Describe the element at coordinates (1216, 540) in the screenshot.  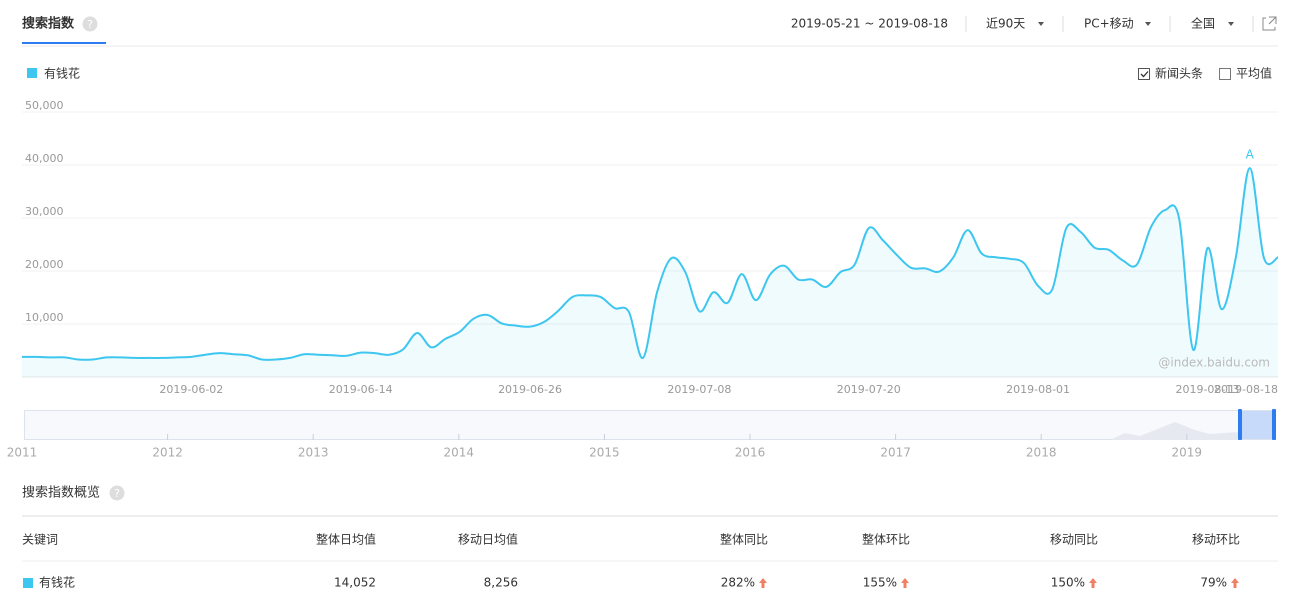
I see `column-header: 移动环比` at that location.